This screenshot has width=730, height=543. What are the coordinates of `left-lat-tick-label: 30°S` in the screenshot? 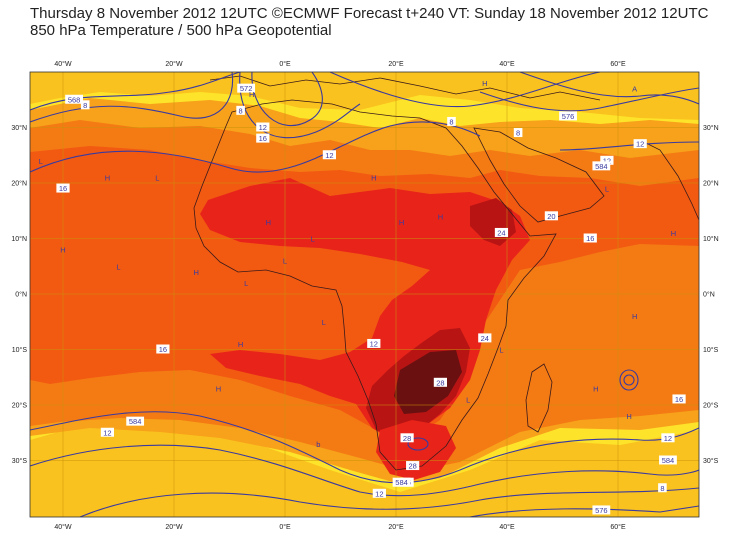 It's located at (20, 461).